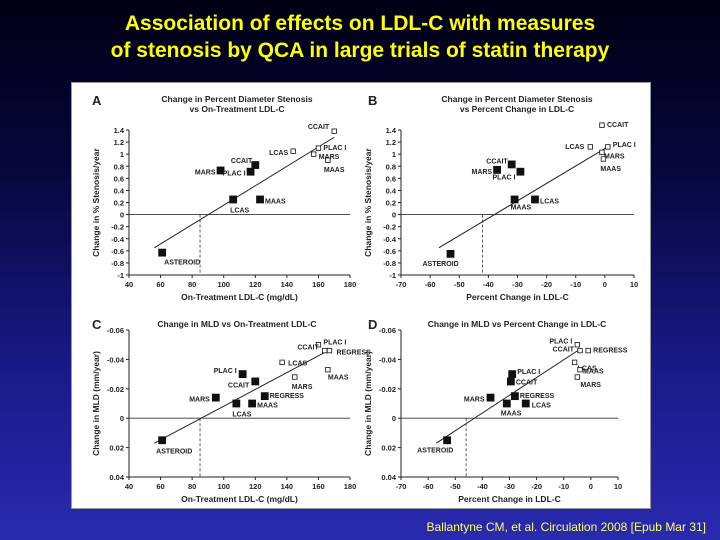 Image resolution: width=720 pixels, height=540 pixels. Describe the element at coordinates (236, 99) in the screenshot. I see `panel-a-title: Change in Percent Diameter Stenosis` at that location.